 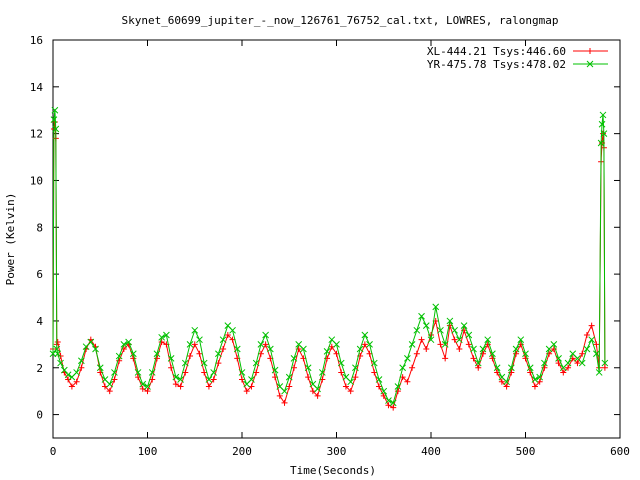 I want to click on x-tick-label: 100, so click(x=148, y=451).